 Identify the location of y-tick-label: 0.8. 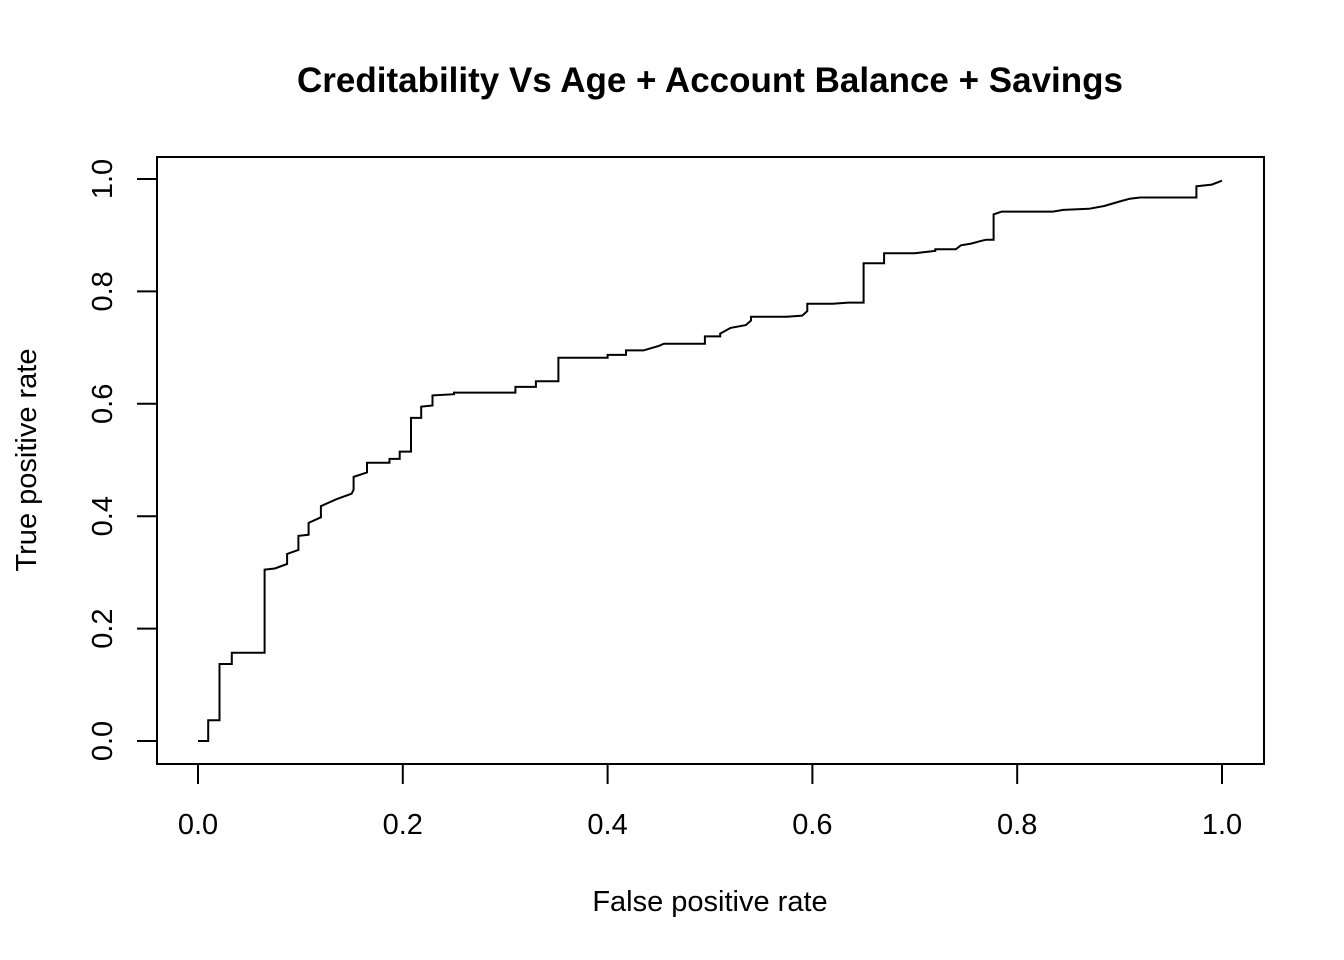
(103, 291).